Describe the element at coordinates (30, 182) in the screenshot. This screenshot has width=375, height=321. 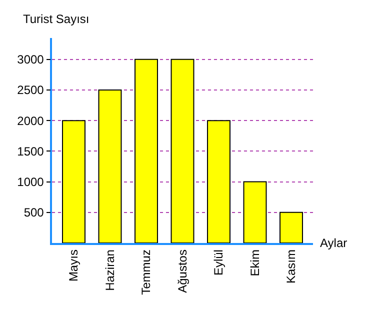
I see `y-tick-label: 1000` at that location.